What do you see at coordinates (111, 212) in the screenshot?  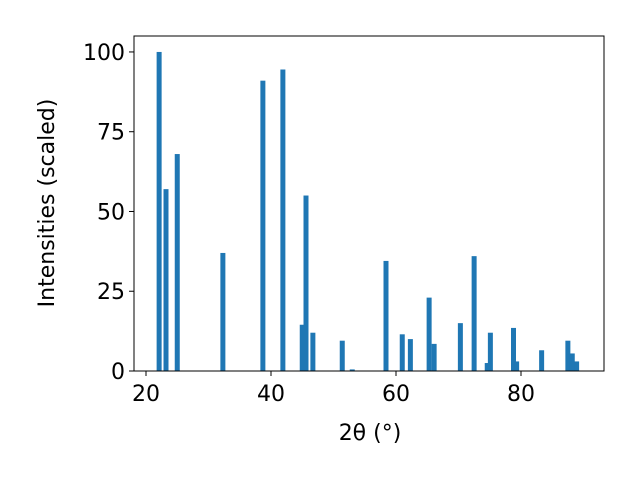 I see `y-tick-label: 50` at bounding box center [111, 212].